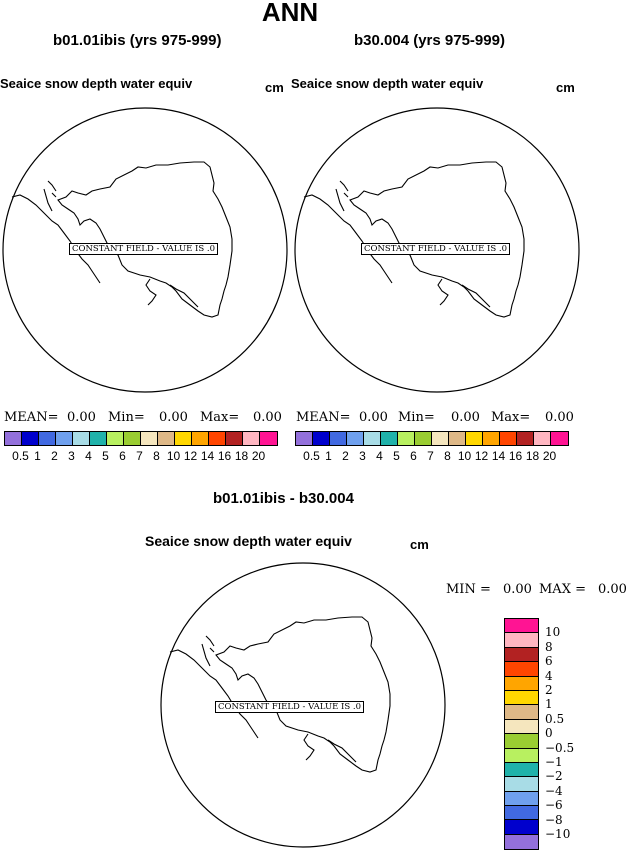 Image resolution: width=626 pixels, height=850 pixels. What do you see at coordinates (290, 707) in the screenshot?
I see `diff-constant-field-label: CONSTANT FIELD - VALUE IS .0` at bounding box center [290, 707].